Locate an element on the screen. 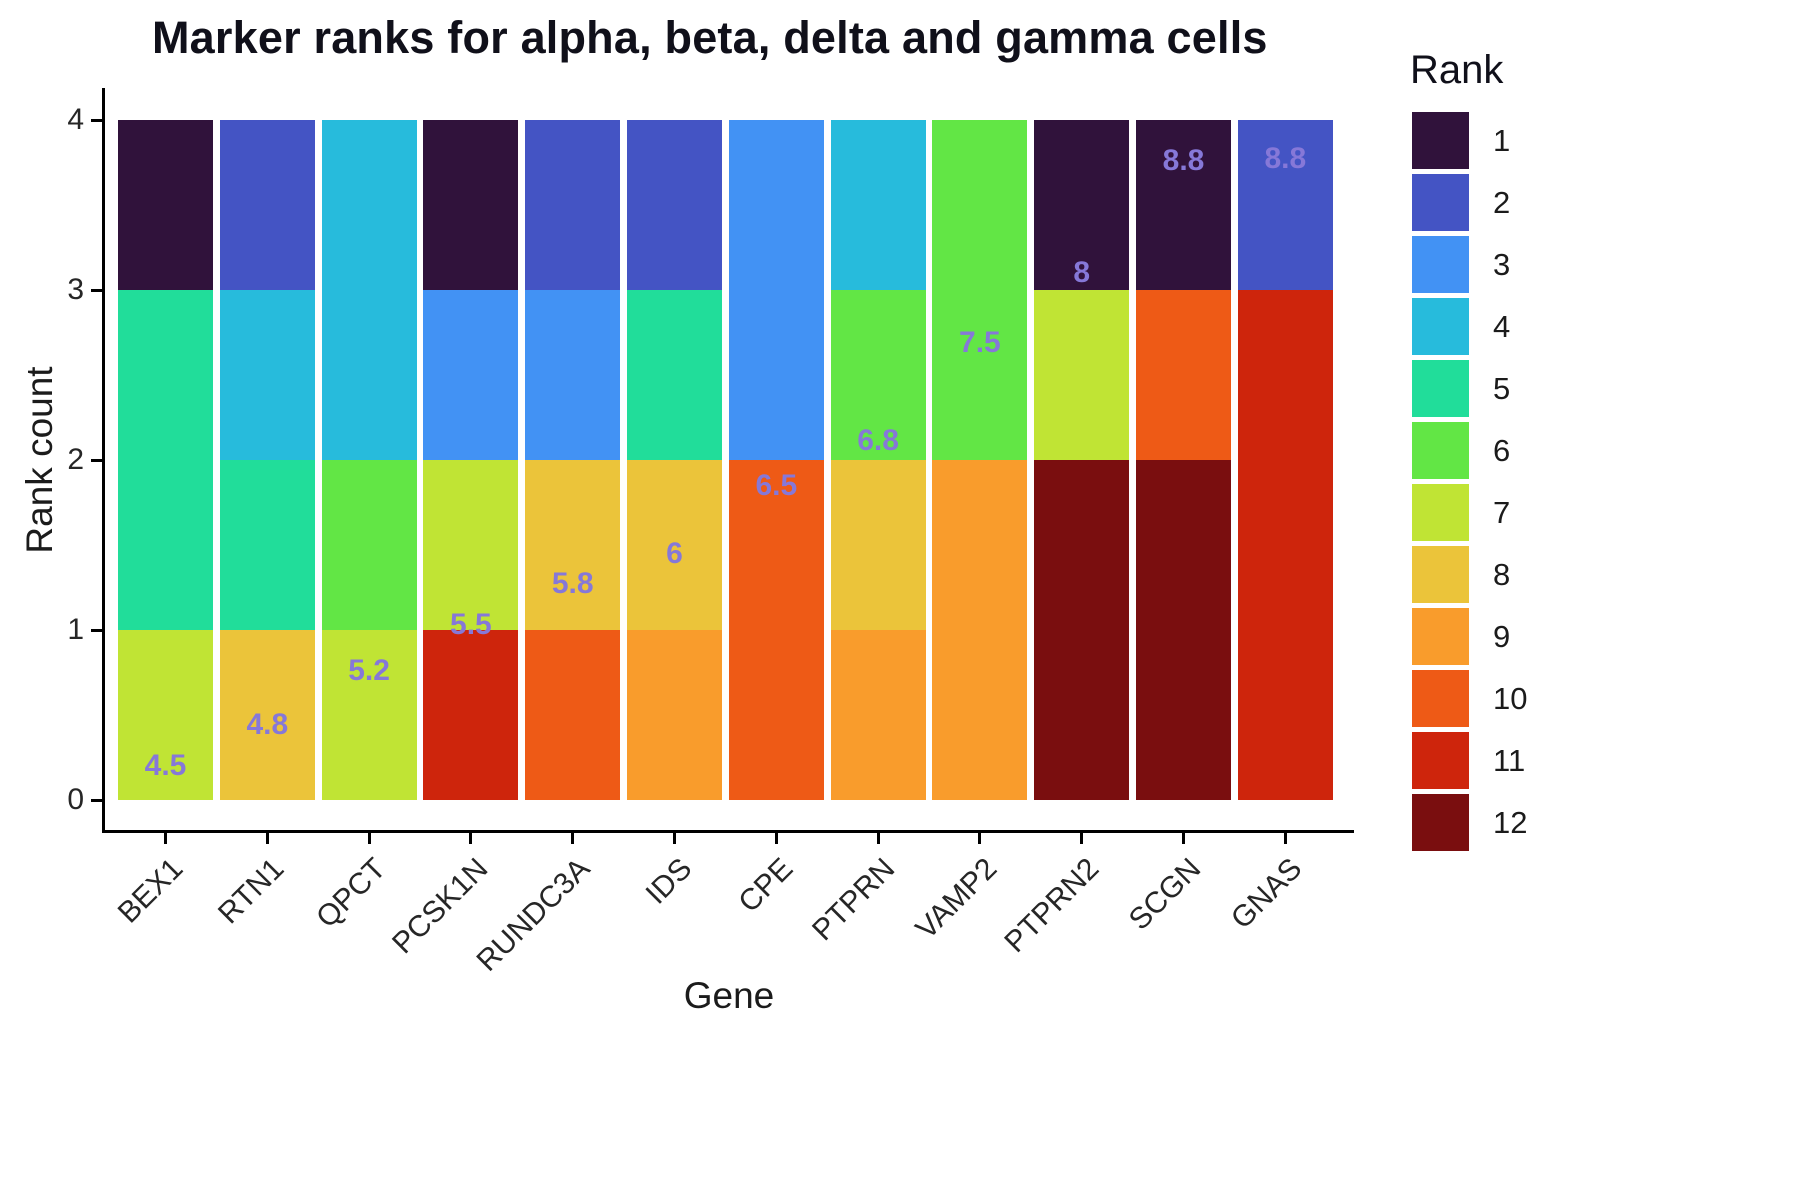 The width and height of the screenshot is (1800, 1200). bar-cpe: 6.5 is located at coordinates (776, 460).